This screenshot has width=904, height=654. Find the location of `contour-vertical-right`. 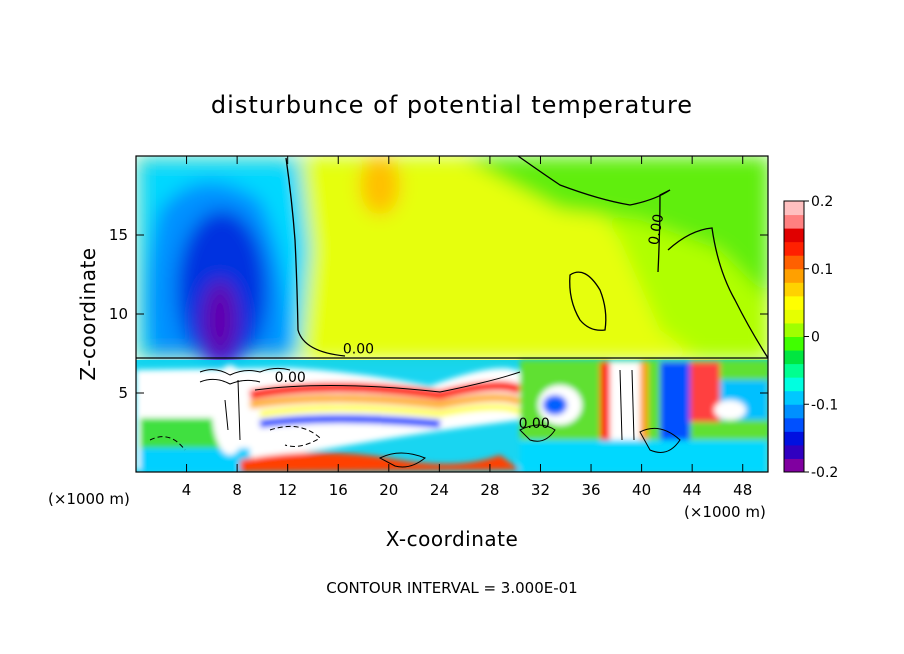

contour-vertical-right is located at coordinates (627, 405).